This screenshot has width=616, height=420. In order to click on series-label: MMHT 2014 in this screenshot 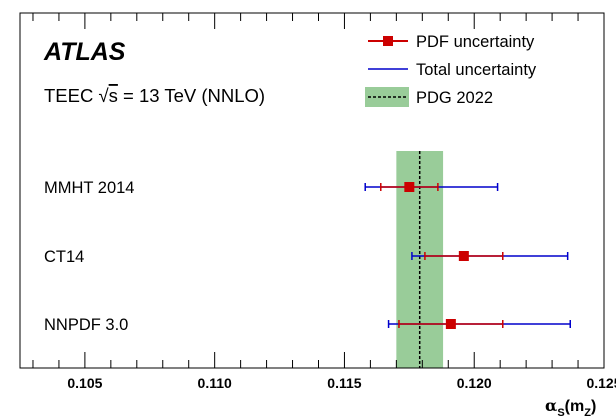, I will do `click(89, 188)`.